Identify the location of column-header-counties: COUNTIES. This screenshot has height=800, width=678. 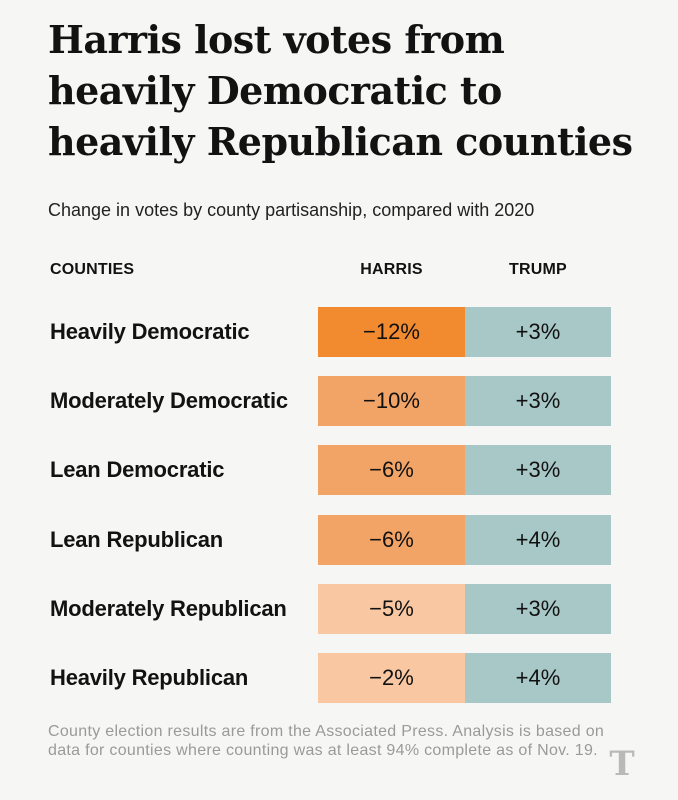
(92, 269).